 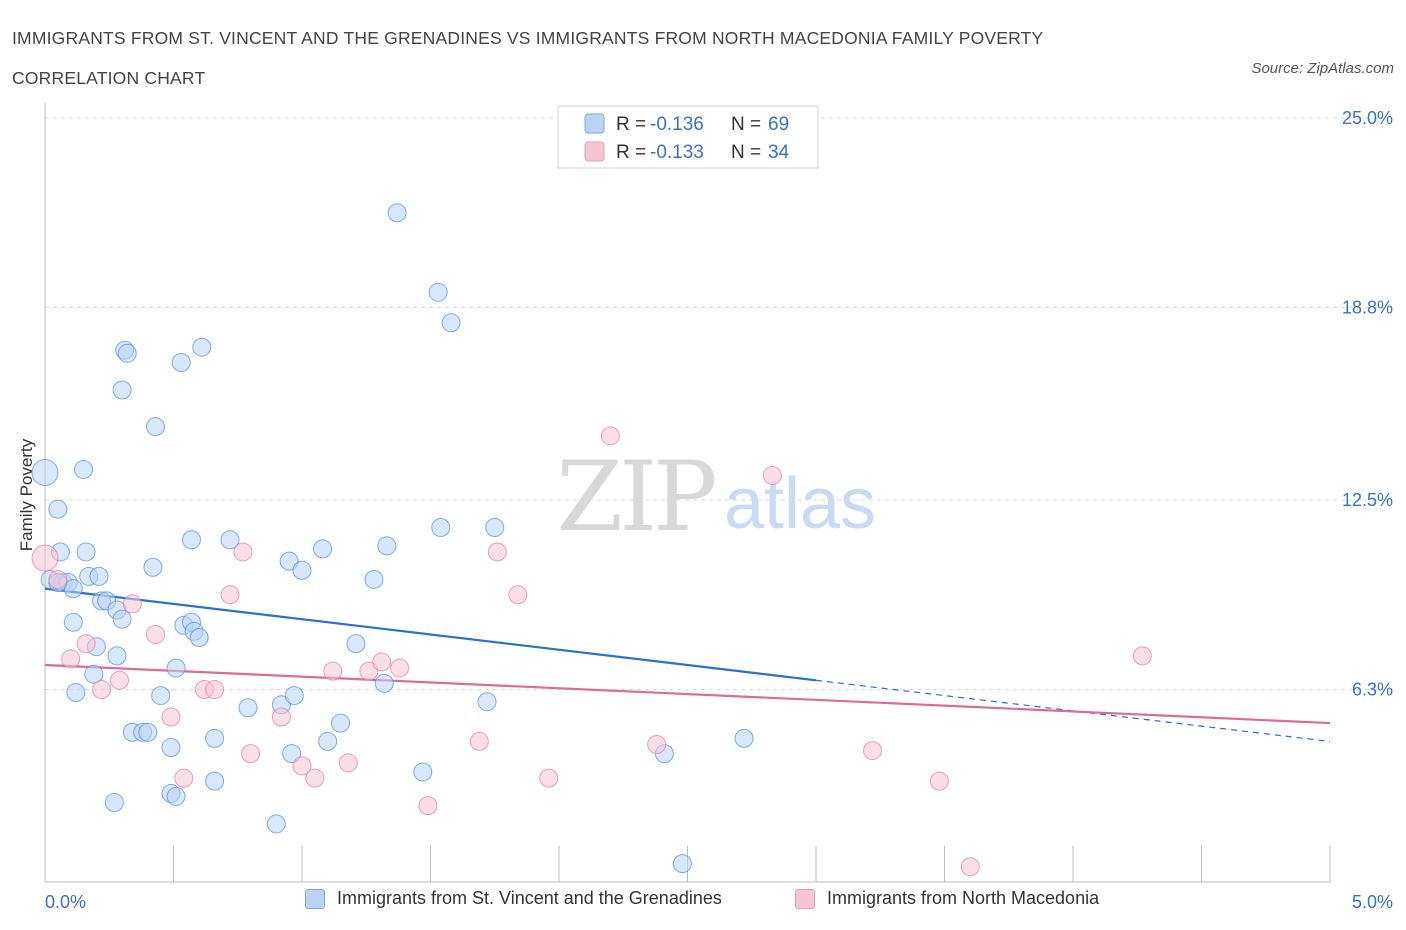 I want to click on x-tick-label-start: 0.0%, so click(x=65, y=902).